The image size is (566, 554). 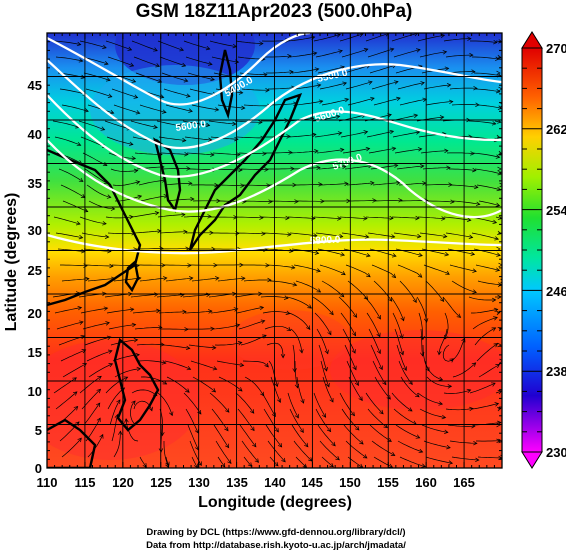 I want to click on colorbar-bottom-triangle, so click(x=532, y=460).